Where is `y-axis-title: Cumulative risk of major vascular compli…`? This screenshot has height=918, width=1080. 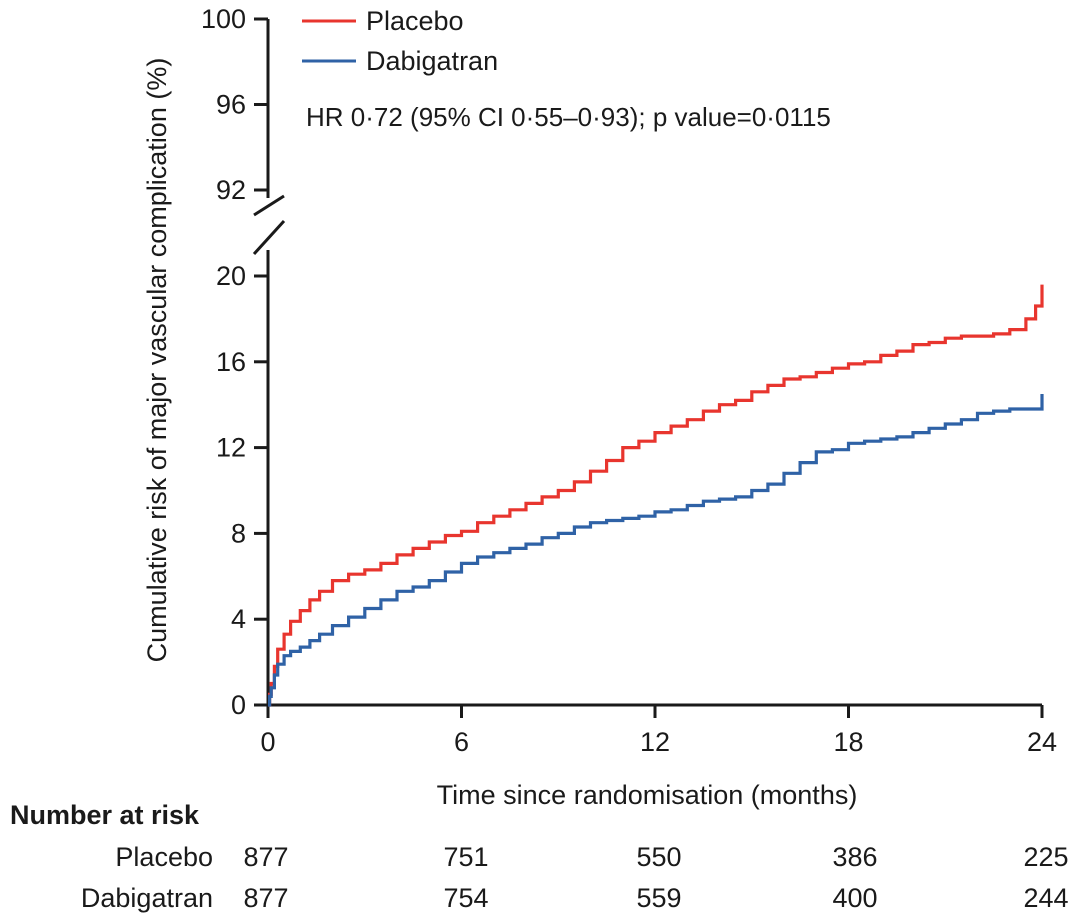
y-axis-title: Cumulative risk of major vascular compli… is located at coordinates (157, 360).